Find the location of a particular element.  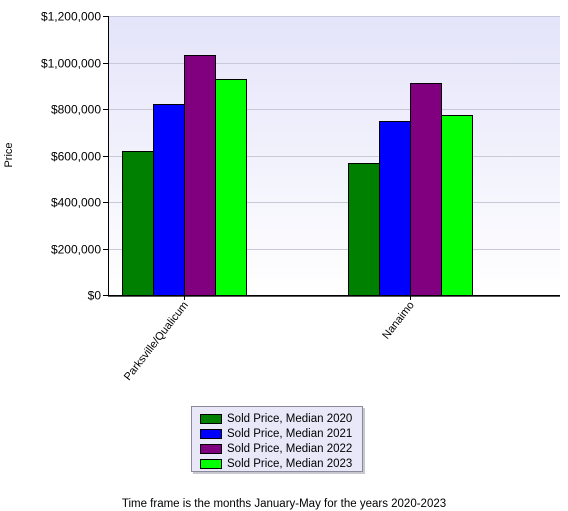

x-tick-label: Parksville/Qualicum is located at coordinates (156, 341).